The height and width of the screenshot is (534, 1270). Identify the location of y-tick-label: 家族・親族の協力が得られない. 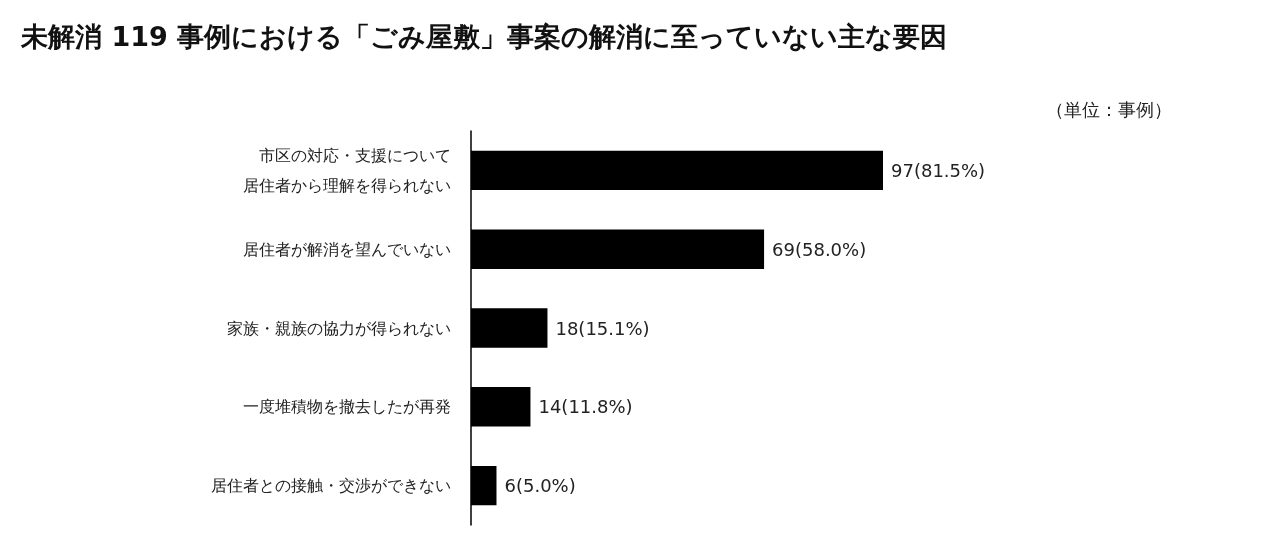
(339, 328).